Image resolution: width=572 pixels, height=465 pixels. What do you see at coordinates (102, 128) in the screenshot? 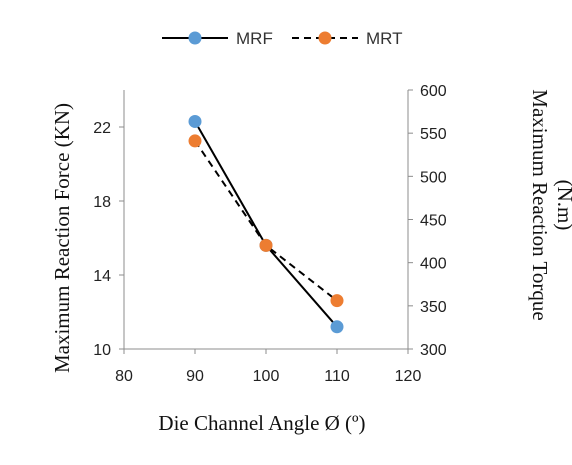
I see `y-tick-label: 22` at bounding box center [102, 128].